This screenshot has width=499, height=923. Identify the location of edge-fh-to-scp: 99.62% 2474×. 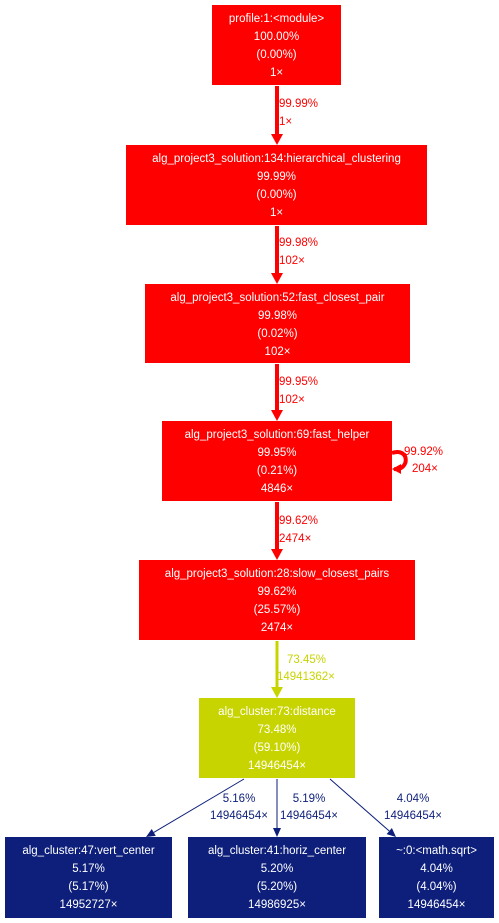
(294, 531).